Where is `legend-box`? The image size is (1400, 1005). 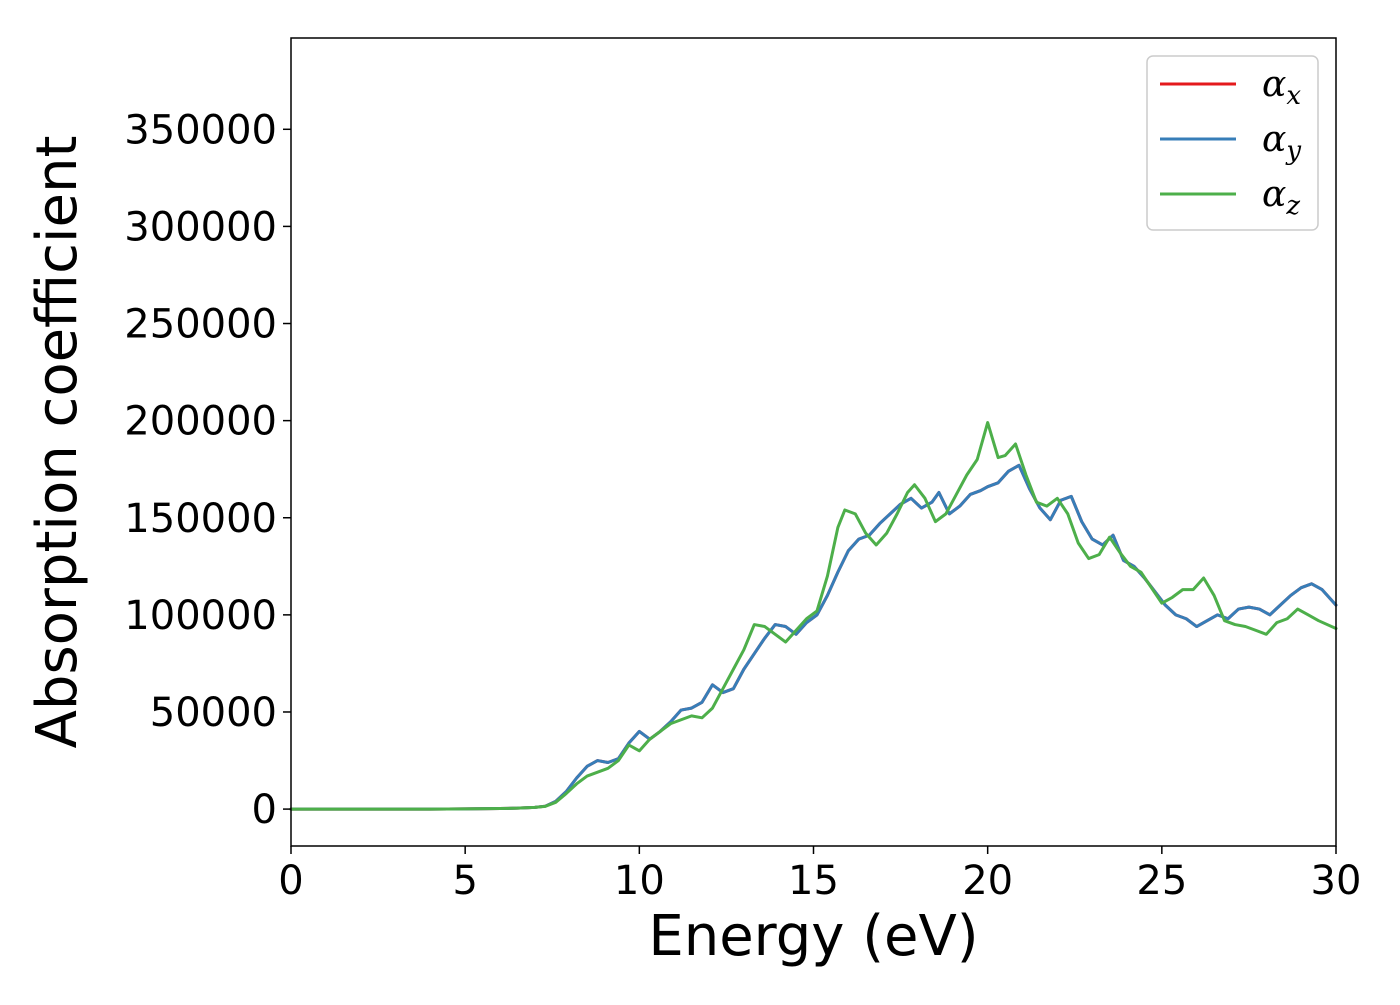 legend-box is located at coordinates (1232, 143).